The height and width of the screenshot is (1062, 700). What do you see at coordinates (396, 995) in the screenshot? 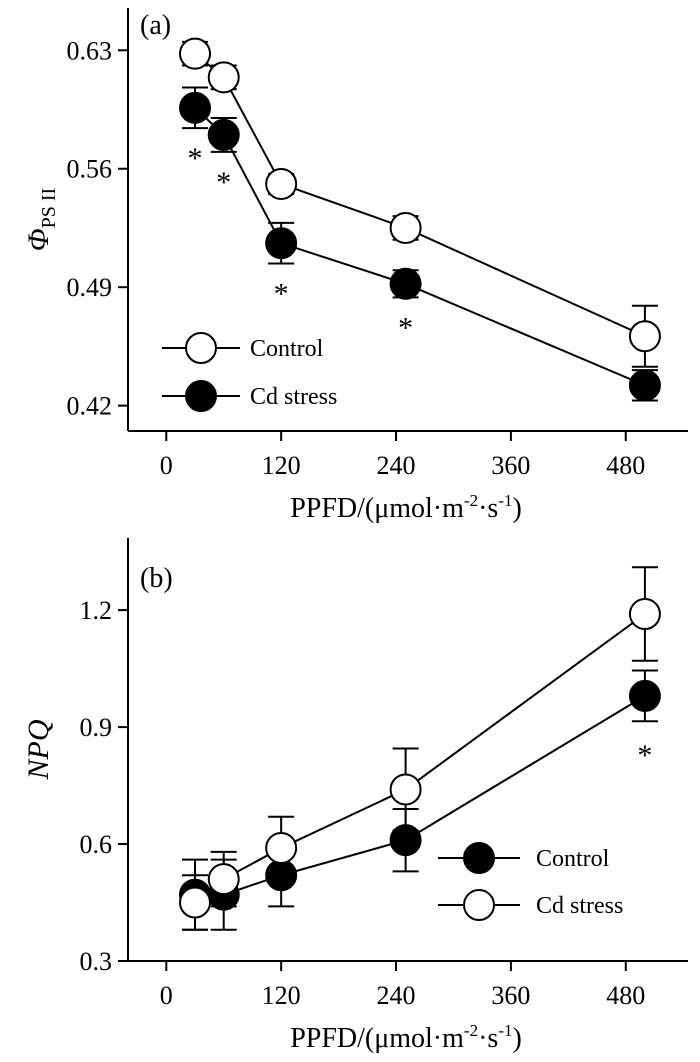
I see `panel-b-x-tick-label: 240` at bounding box center [396, 995].